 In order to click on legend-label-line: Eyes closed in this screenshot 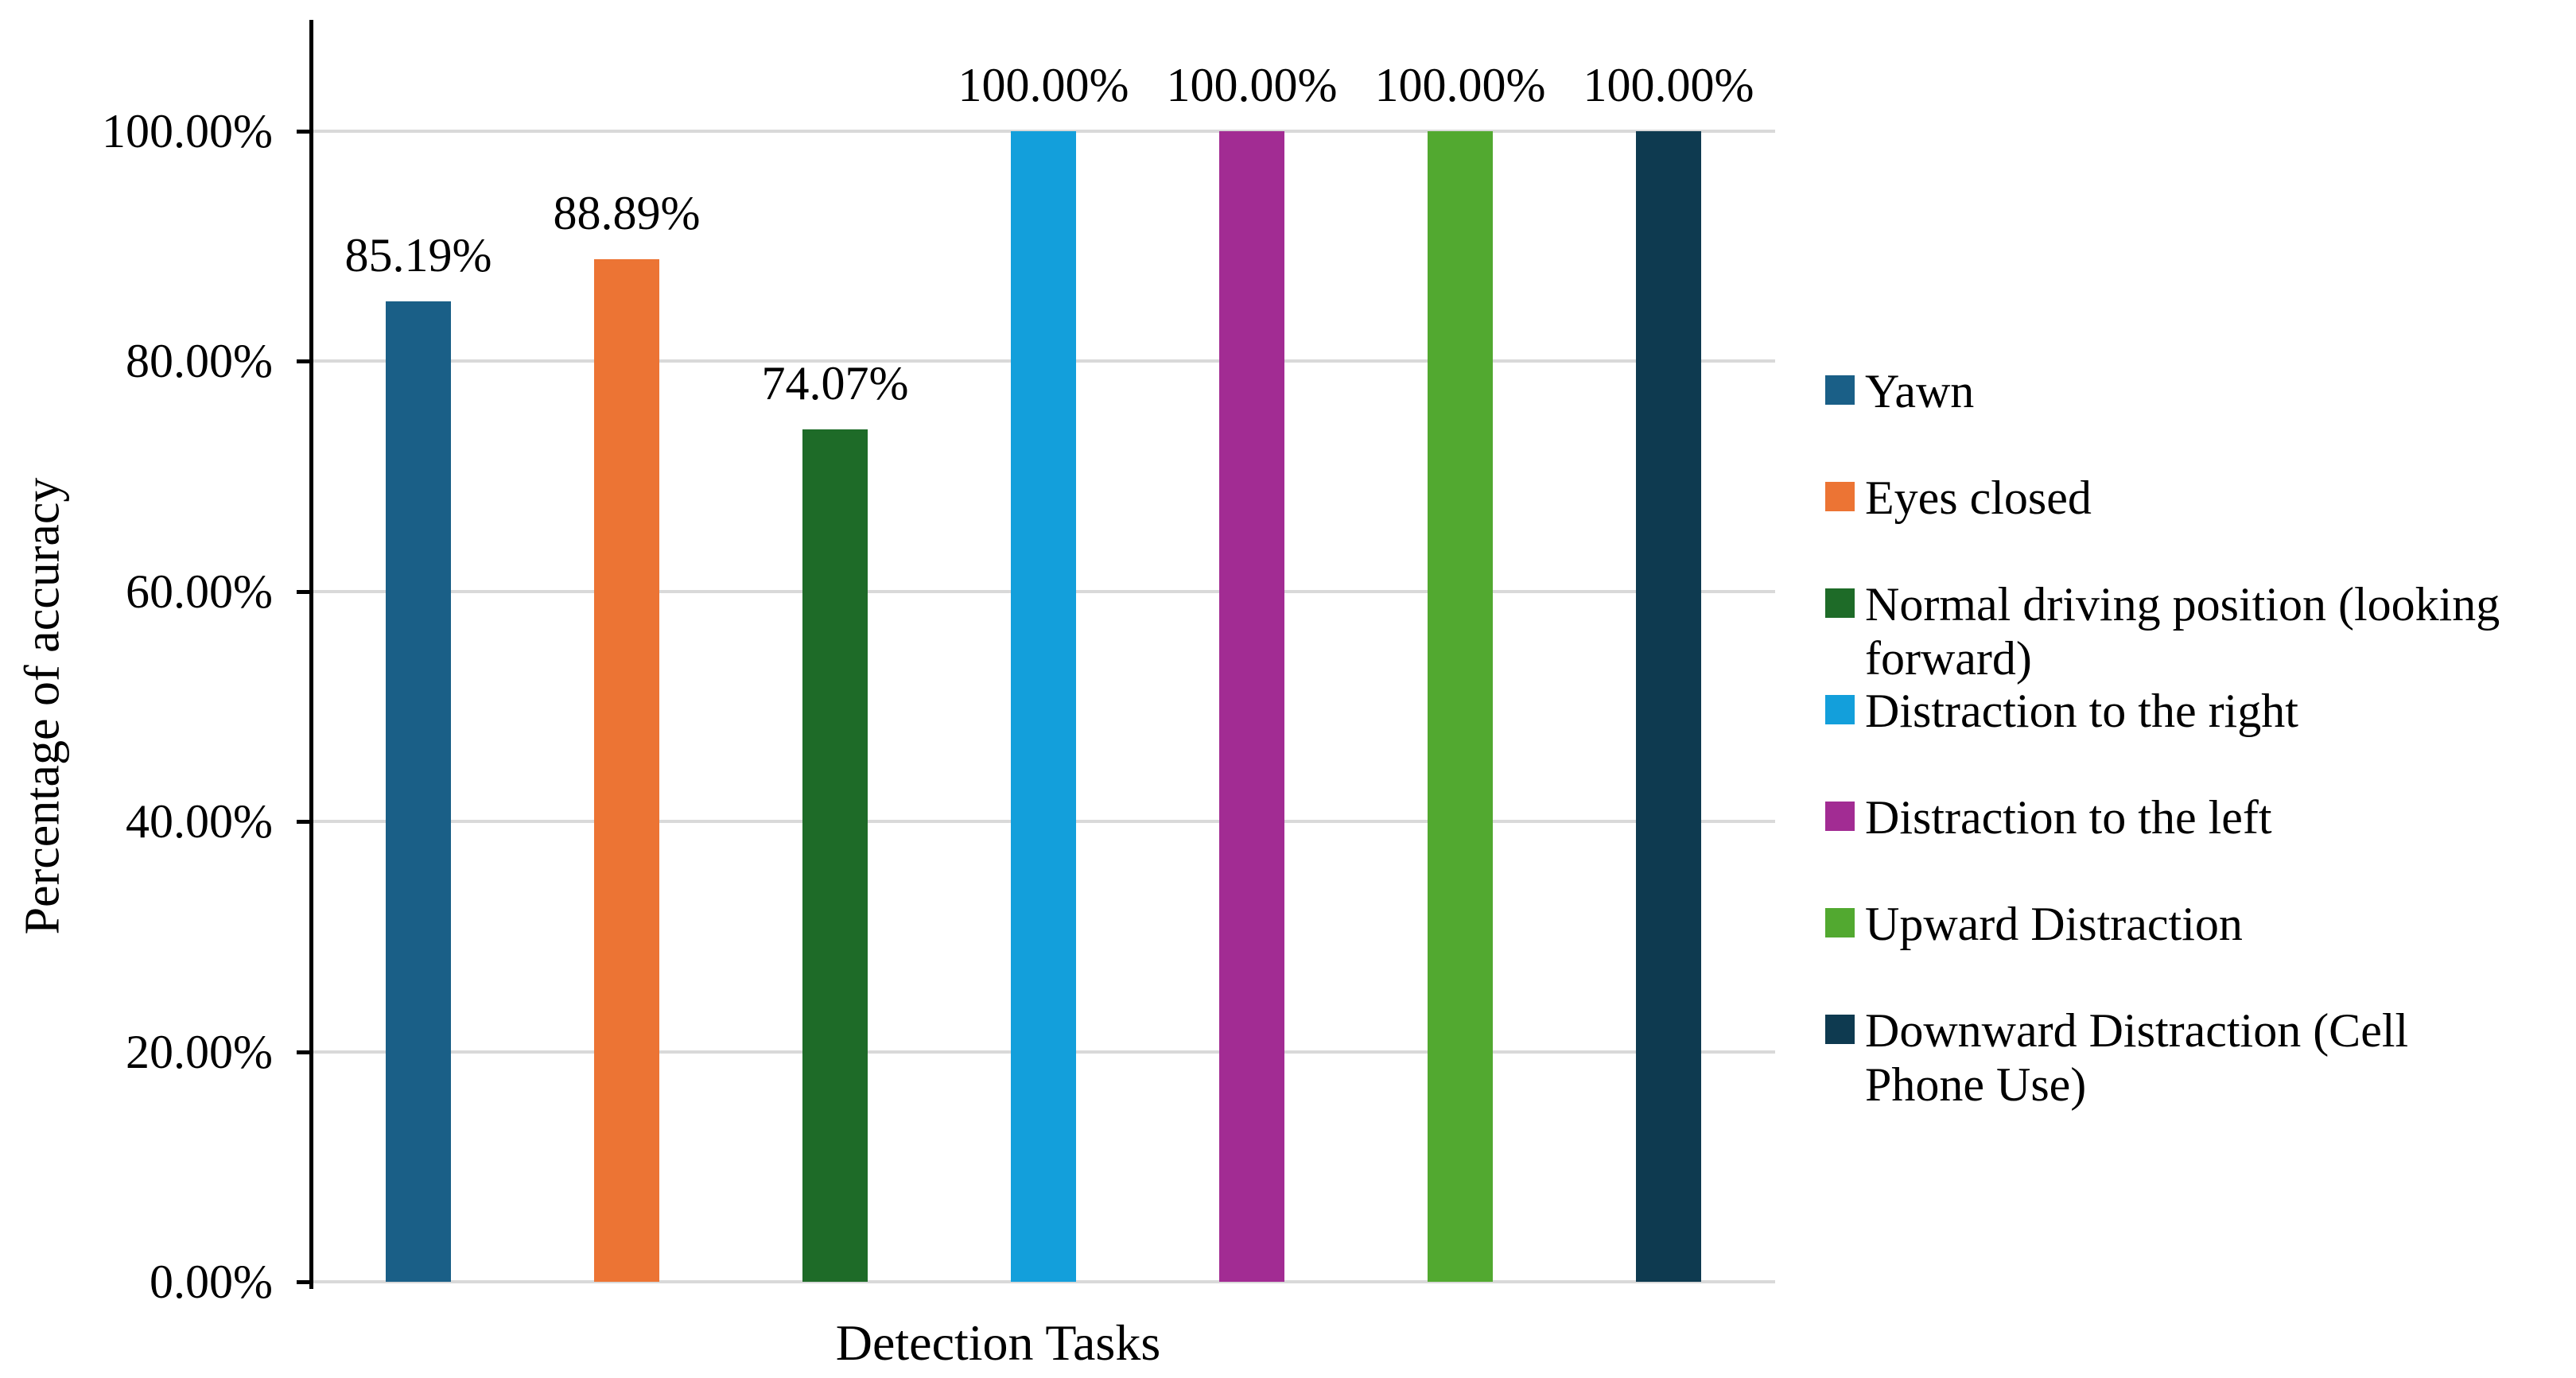, I will do `click(1978, 498)`.